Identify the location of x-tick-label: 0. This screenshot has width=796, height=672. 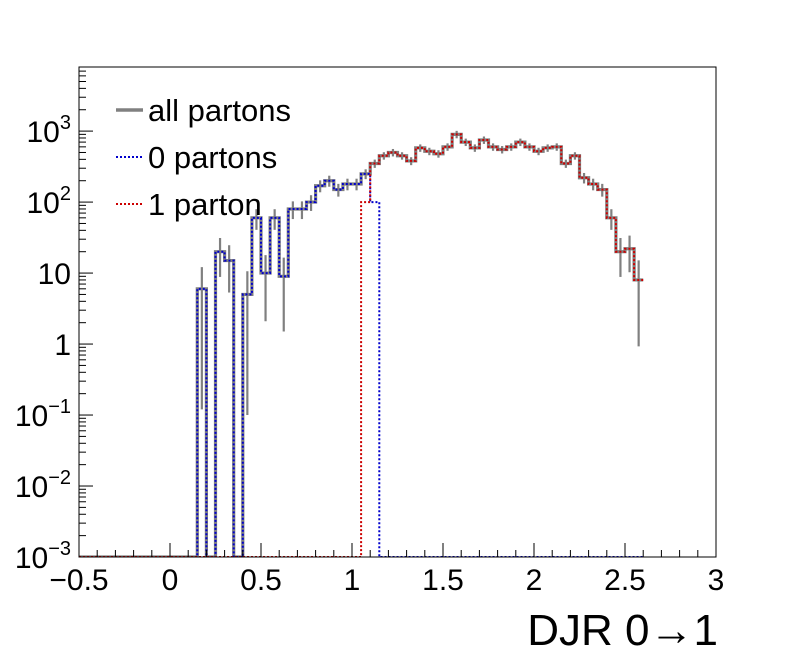
(170, 580).